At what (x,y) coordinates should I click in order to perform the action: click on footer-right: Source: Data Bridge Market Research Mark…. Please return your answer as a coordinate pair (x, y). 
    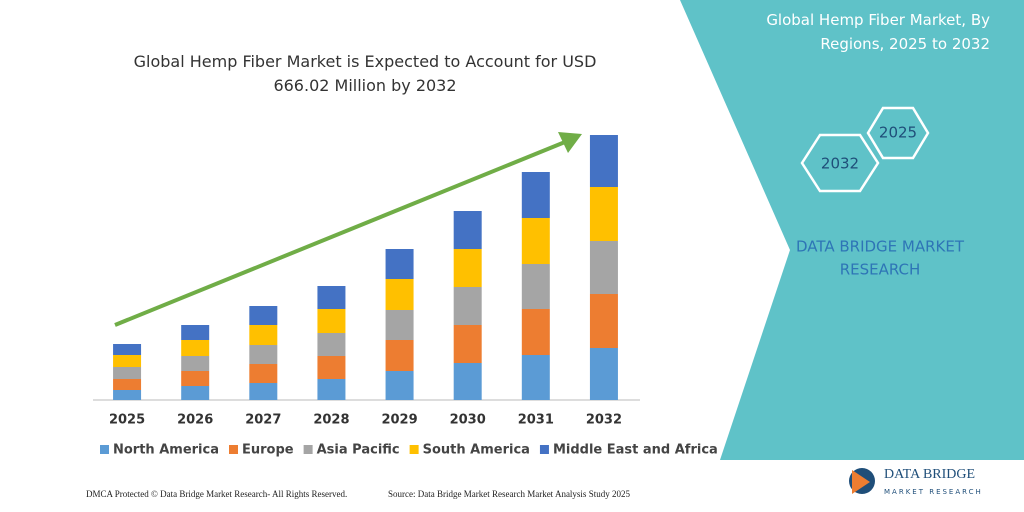
    Looking at the image, I should click on (509, 494).